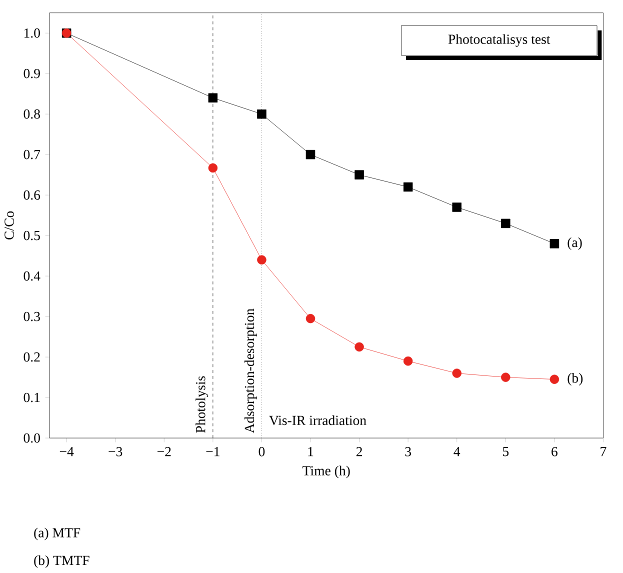 The height and width of the screenshot is (573, 623). I want to click on annotation: Photocatalisys test, so click(499, 40).